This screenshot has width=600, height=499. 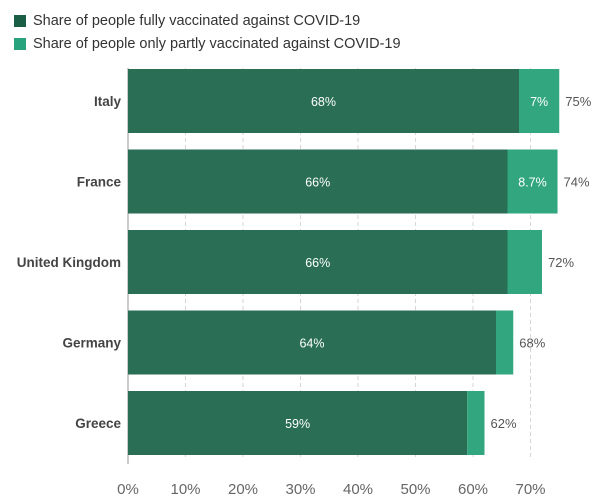 I want to click on total-label: 72%, so click(x=561, y=262).